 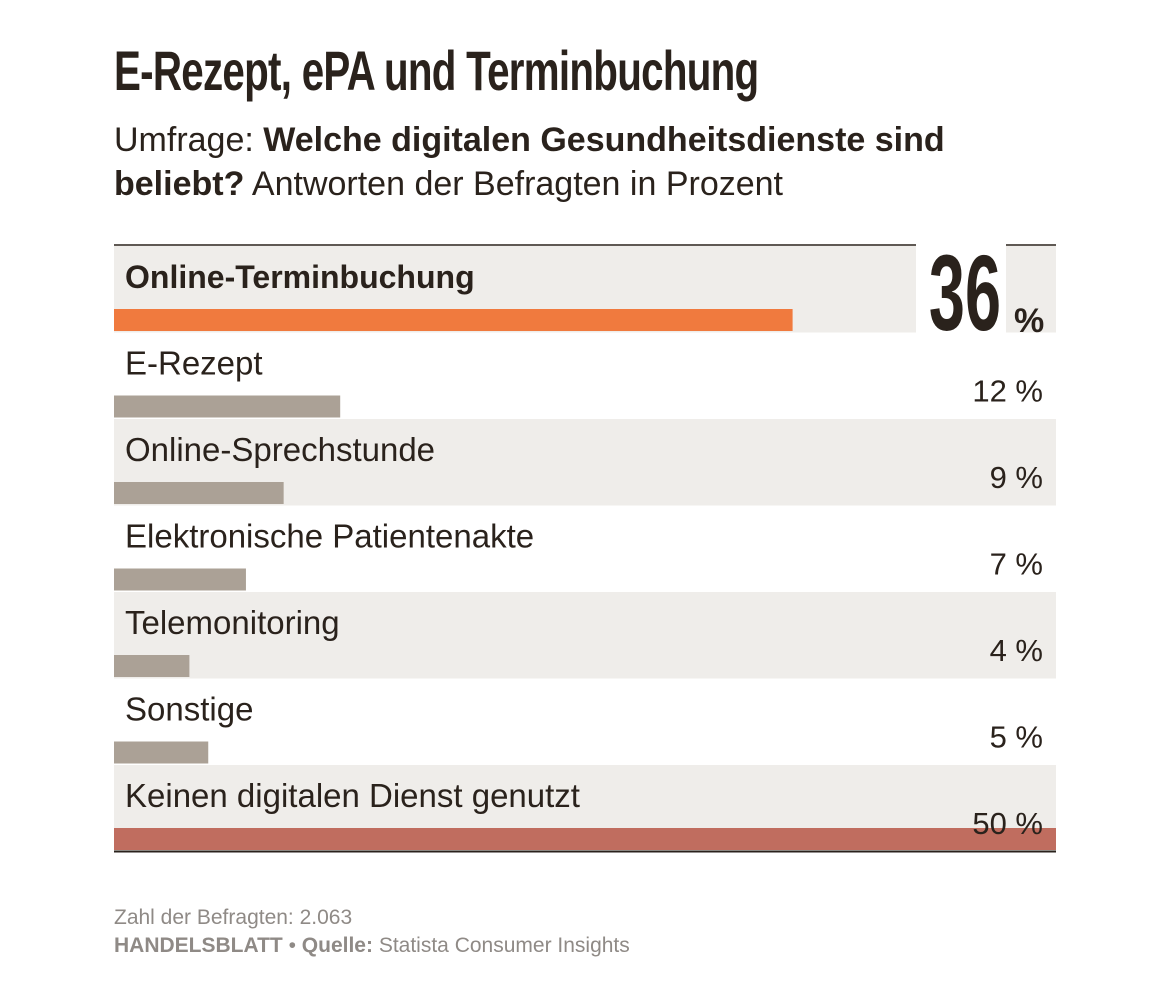 What do you see at coordinates (513, 184) in the screenshot?
I see `subtitle-suffix: Antworten der Befragten in Prozent` at bounding box center [513, 184].